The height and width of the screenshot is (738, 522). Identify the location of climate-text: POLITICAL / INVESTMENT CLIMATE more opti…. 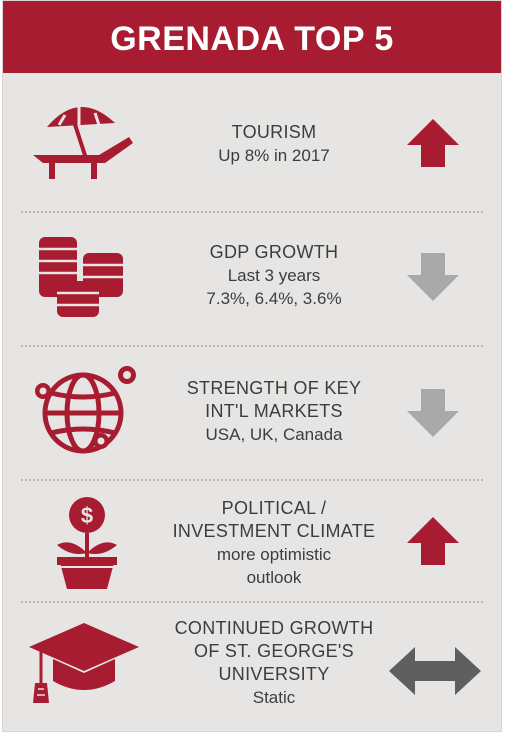
(274, 543).